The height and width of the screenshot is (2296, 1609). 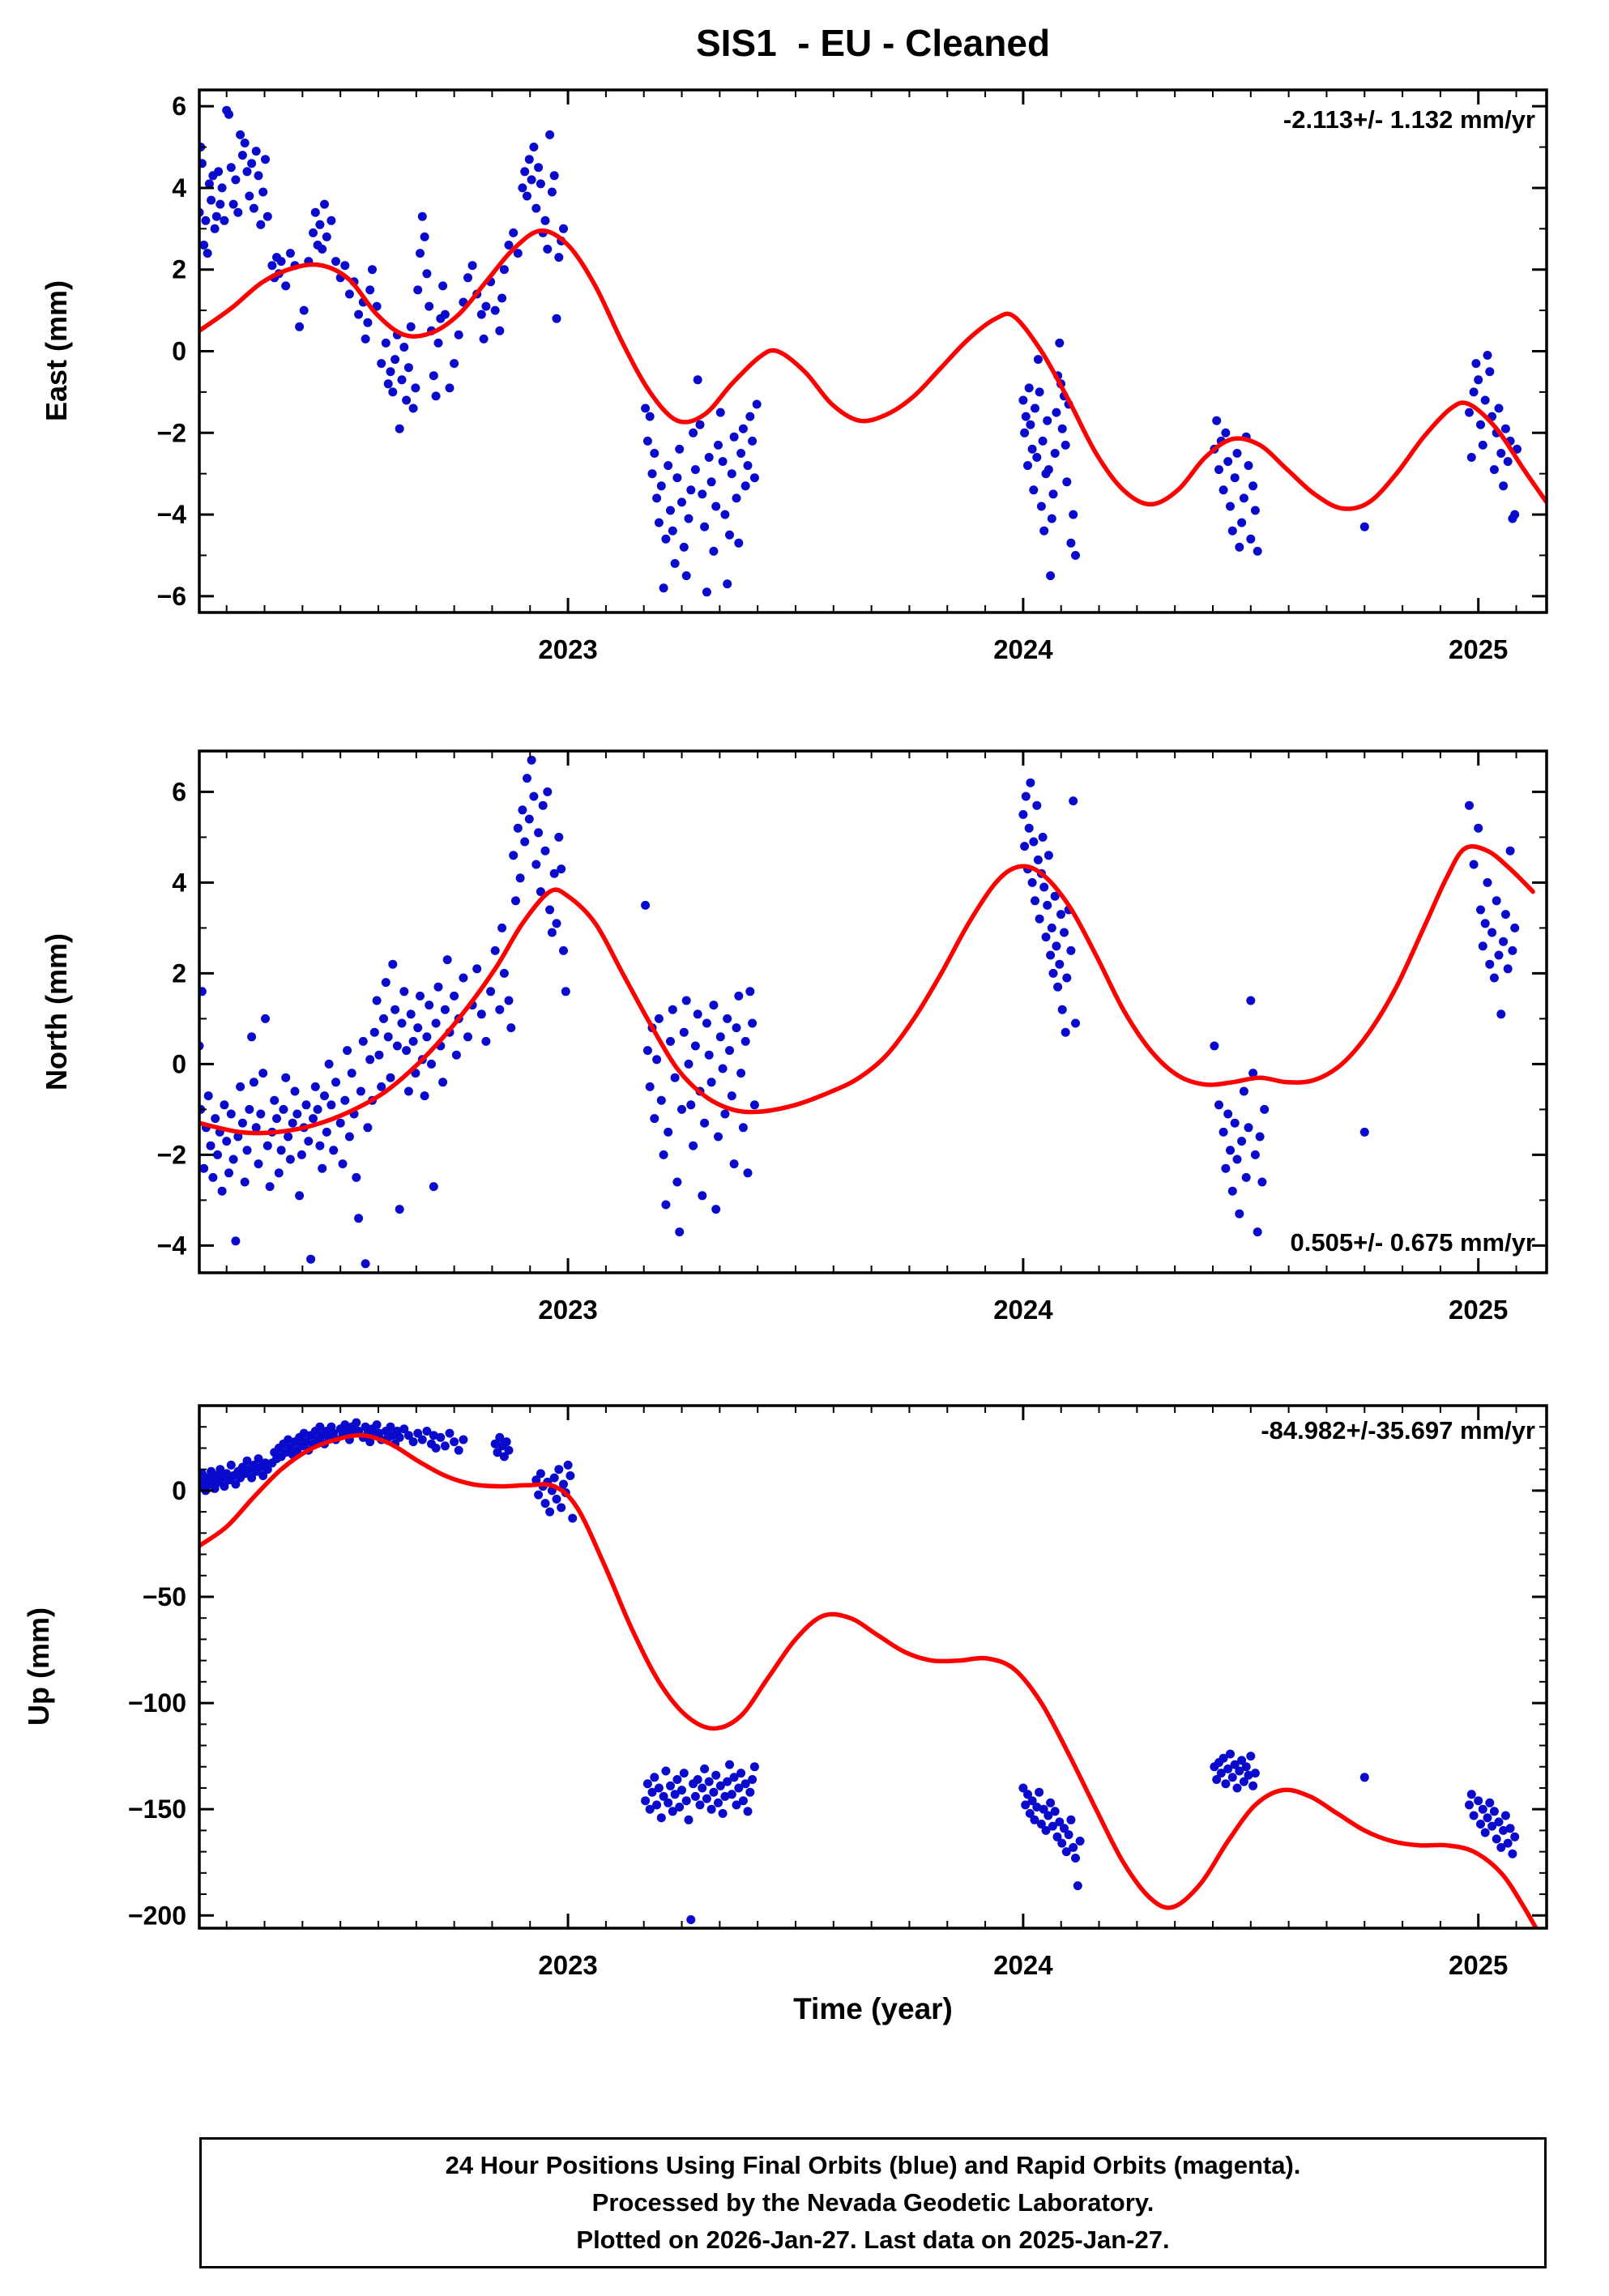 I want to click on north-xtick-label: 2025, so click(x=1478, y=1310).